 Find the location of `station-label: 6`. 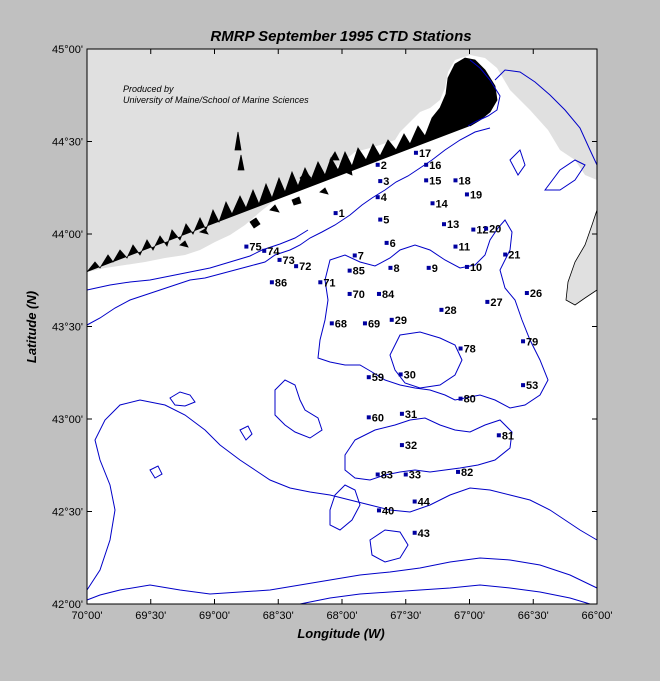

station-label: 6 is located at coordinates (393, 244).